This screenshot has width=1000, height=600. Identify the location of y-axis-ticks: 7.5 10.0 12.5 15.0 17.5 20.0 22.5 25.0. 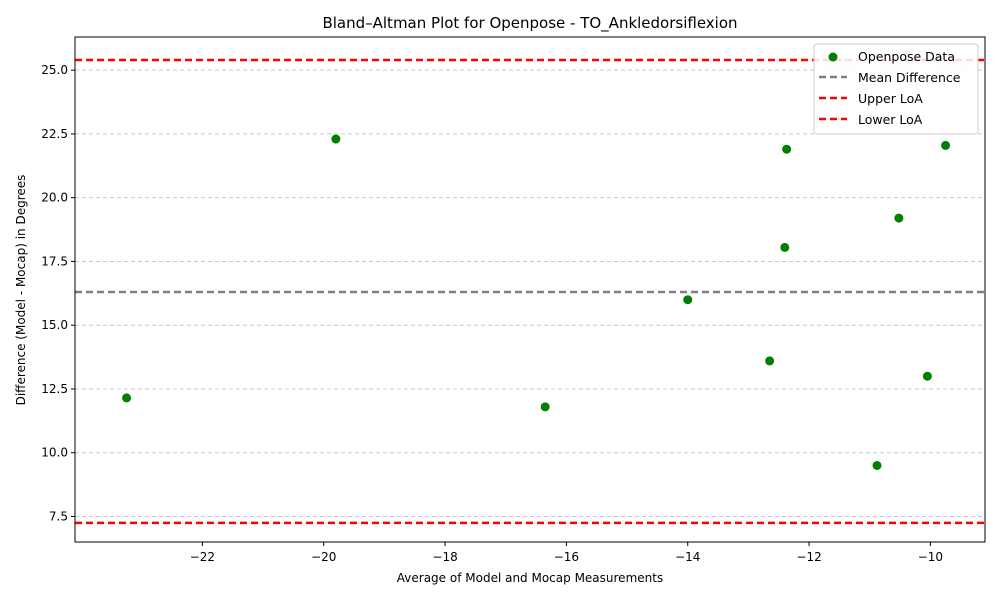
(58, 293).